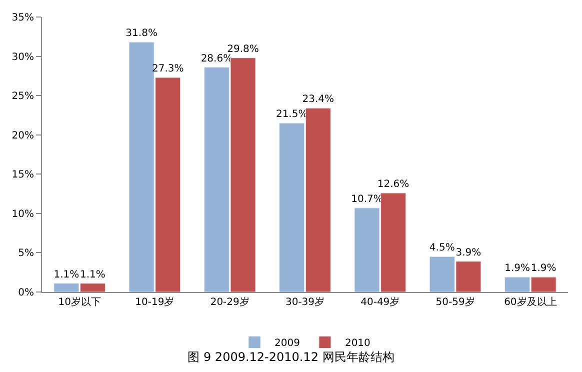 The image size is (582, 372). What do you see at coordinates (455, 302) in the screenshot?
I see `x-tick-label: 50-59岁` at bounding box center [455, 302].